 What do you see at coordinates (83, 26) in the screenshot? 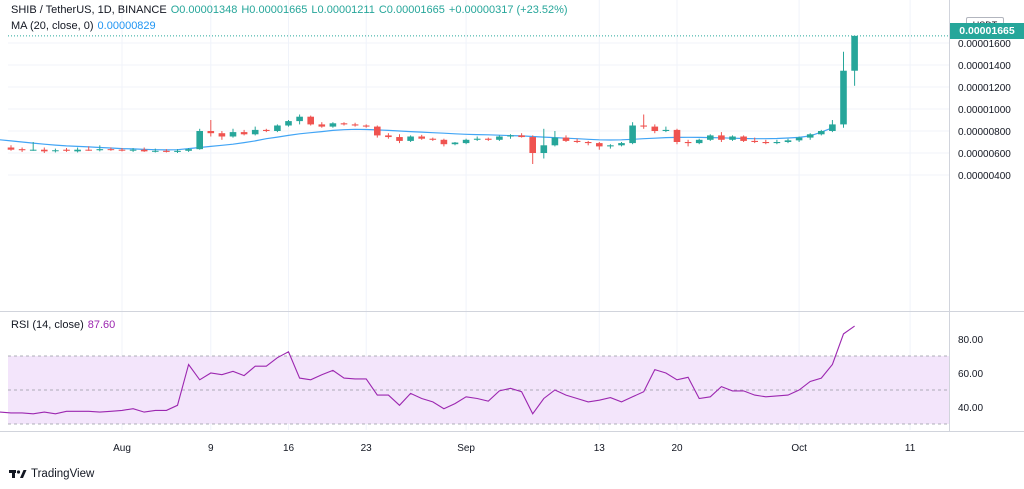
I see `ma-legend: MA (20, close, 0) 0.00000829` at bounding box center [83, 26].